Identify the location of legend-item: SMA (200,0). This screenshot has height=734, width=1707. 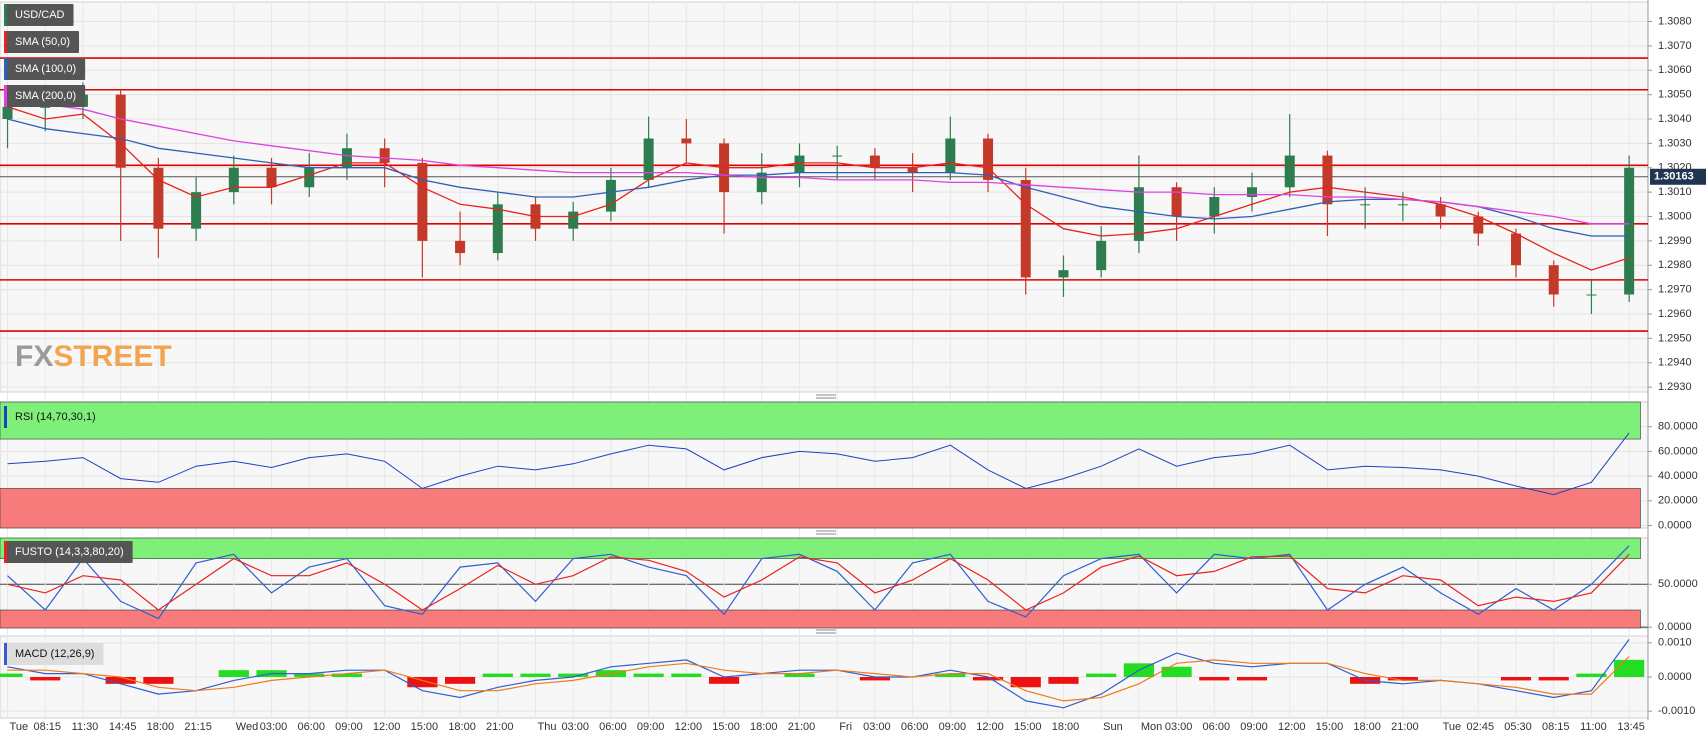
(45, 96).